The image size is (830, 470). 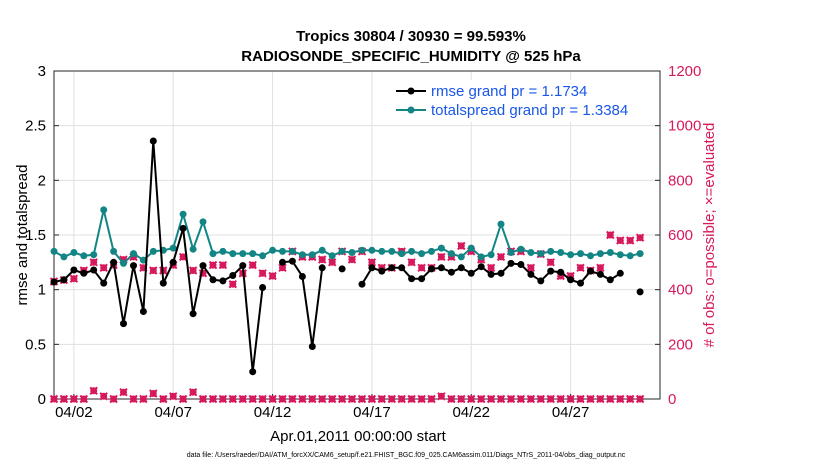 I want to click on y-tick-label: 1.5, so click(x=35, y=235).